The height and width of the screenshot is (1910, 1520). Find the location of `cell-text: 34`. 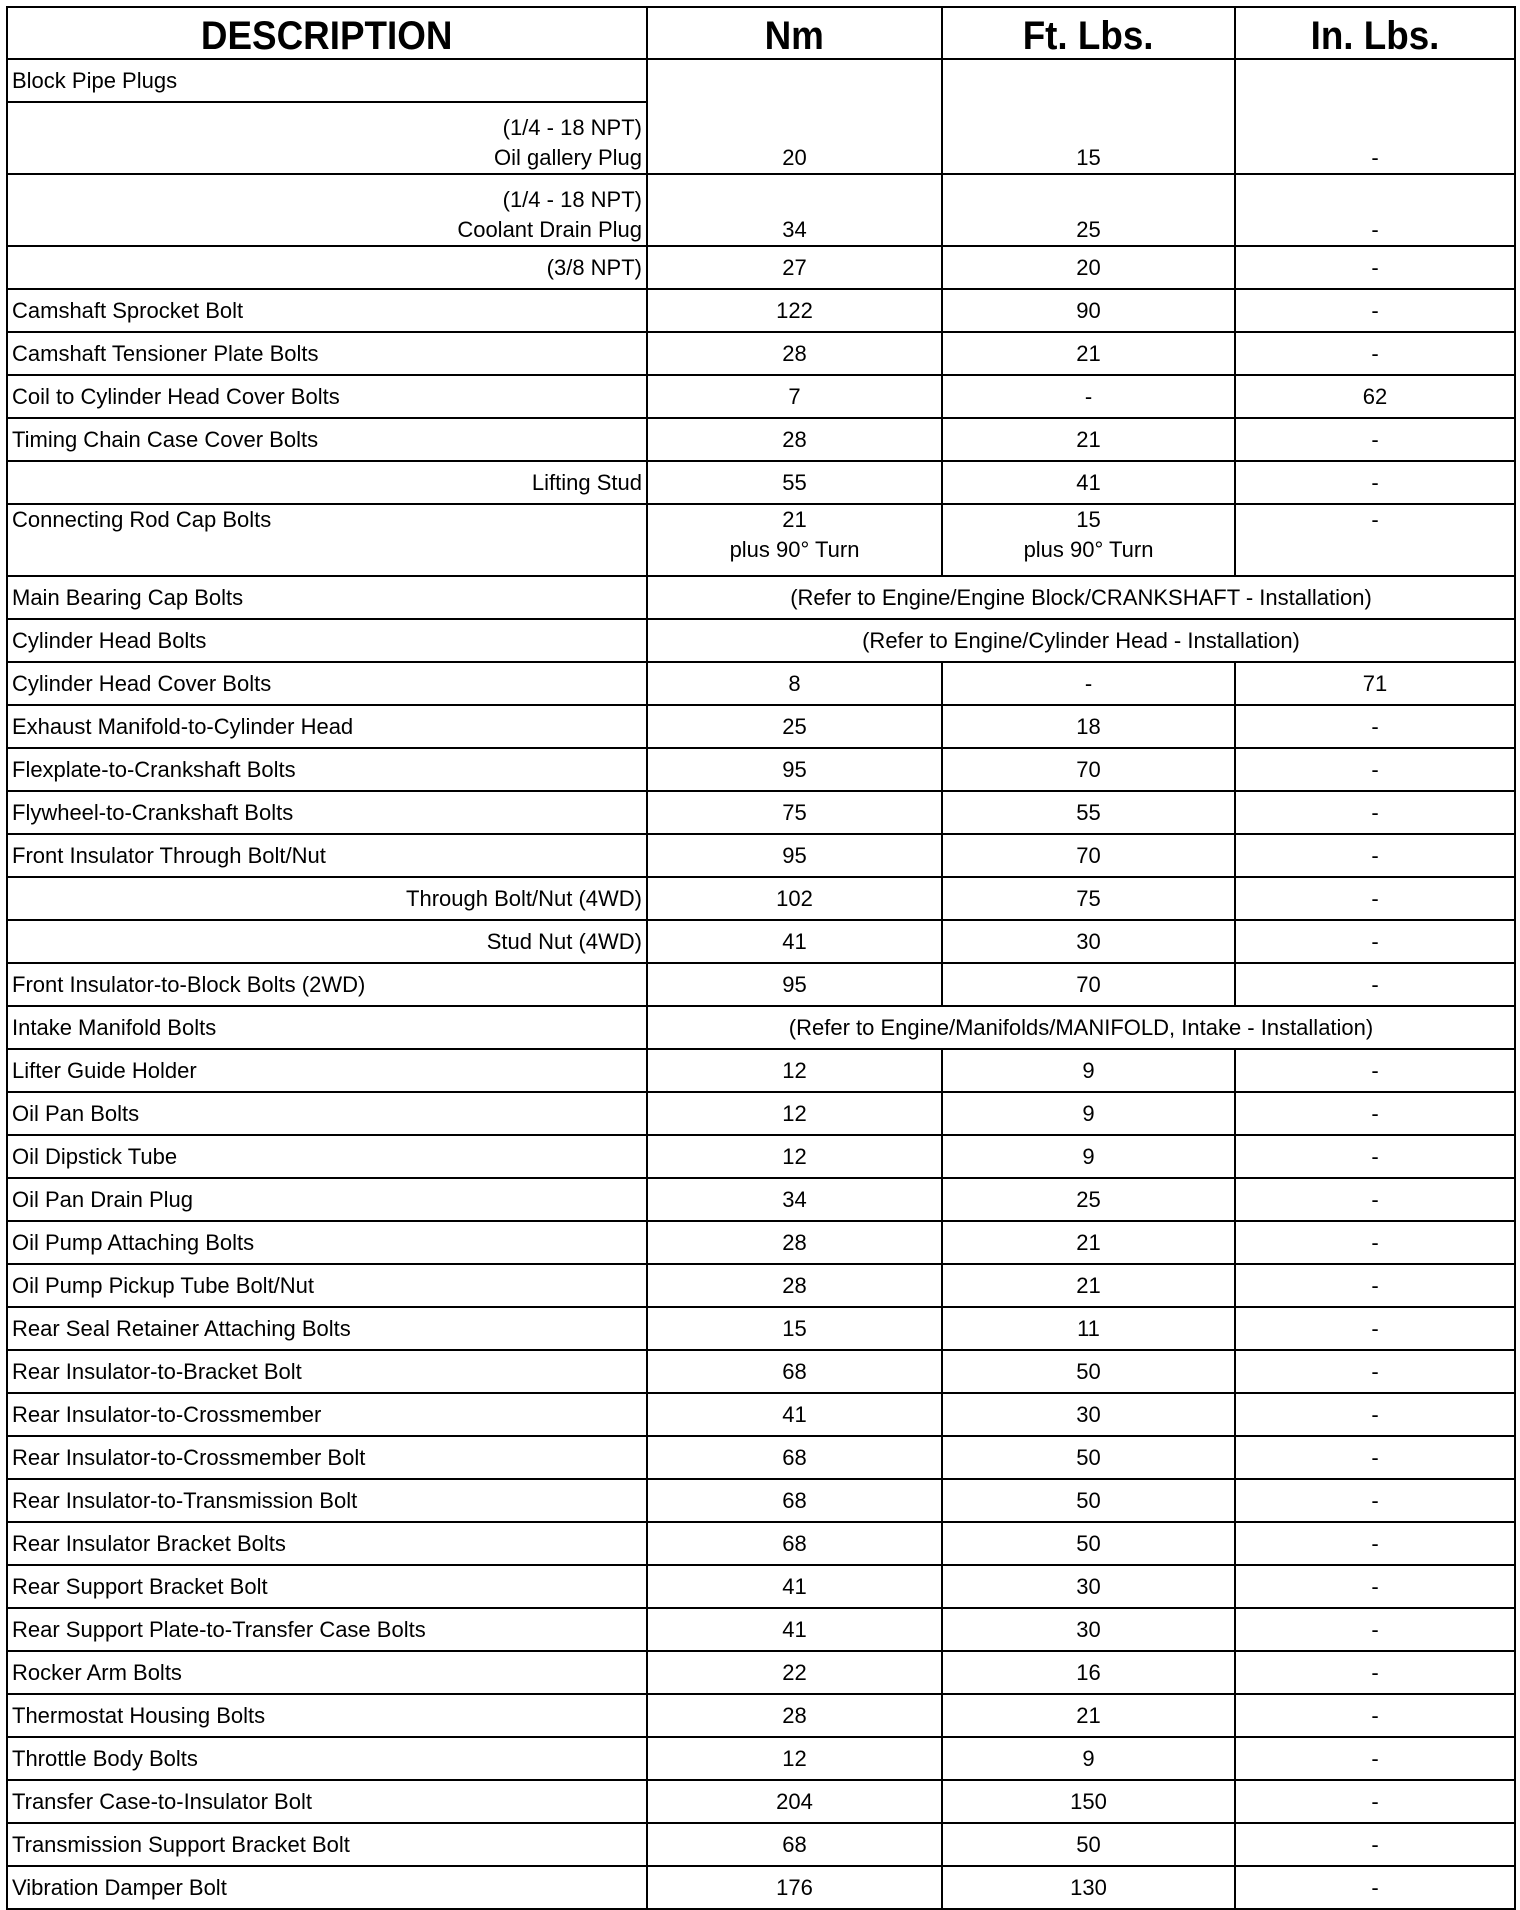

cell-text: 34 is located at coordinates (794, 229).